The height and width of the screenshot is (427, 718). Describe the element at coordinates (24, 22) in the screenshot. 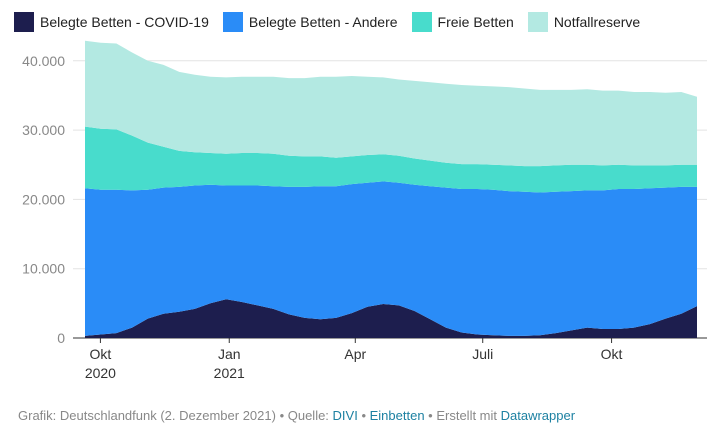

I see `legend-swatch-covid` at that location.